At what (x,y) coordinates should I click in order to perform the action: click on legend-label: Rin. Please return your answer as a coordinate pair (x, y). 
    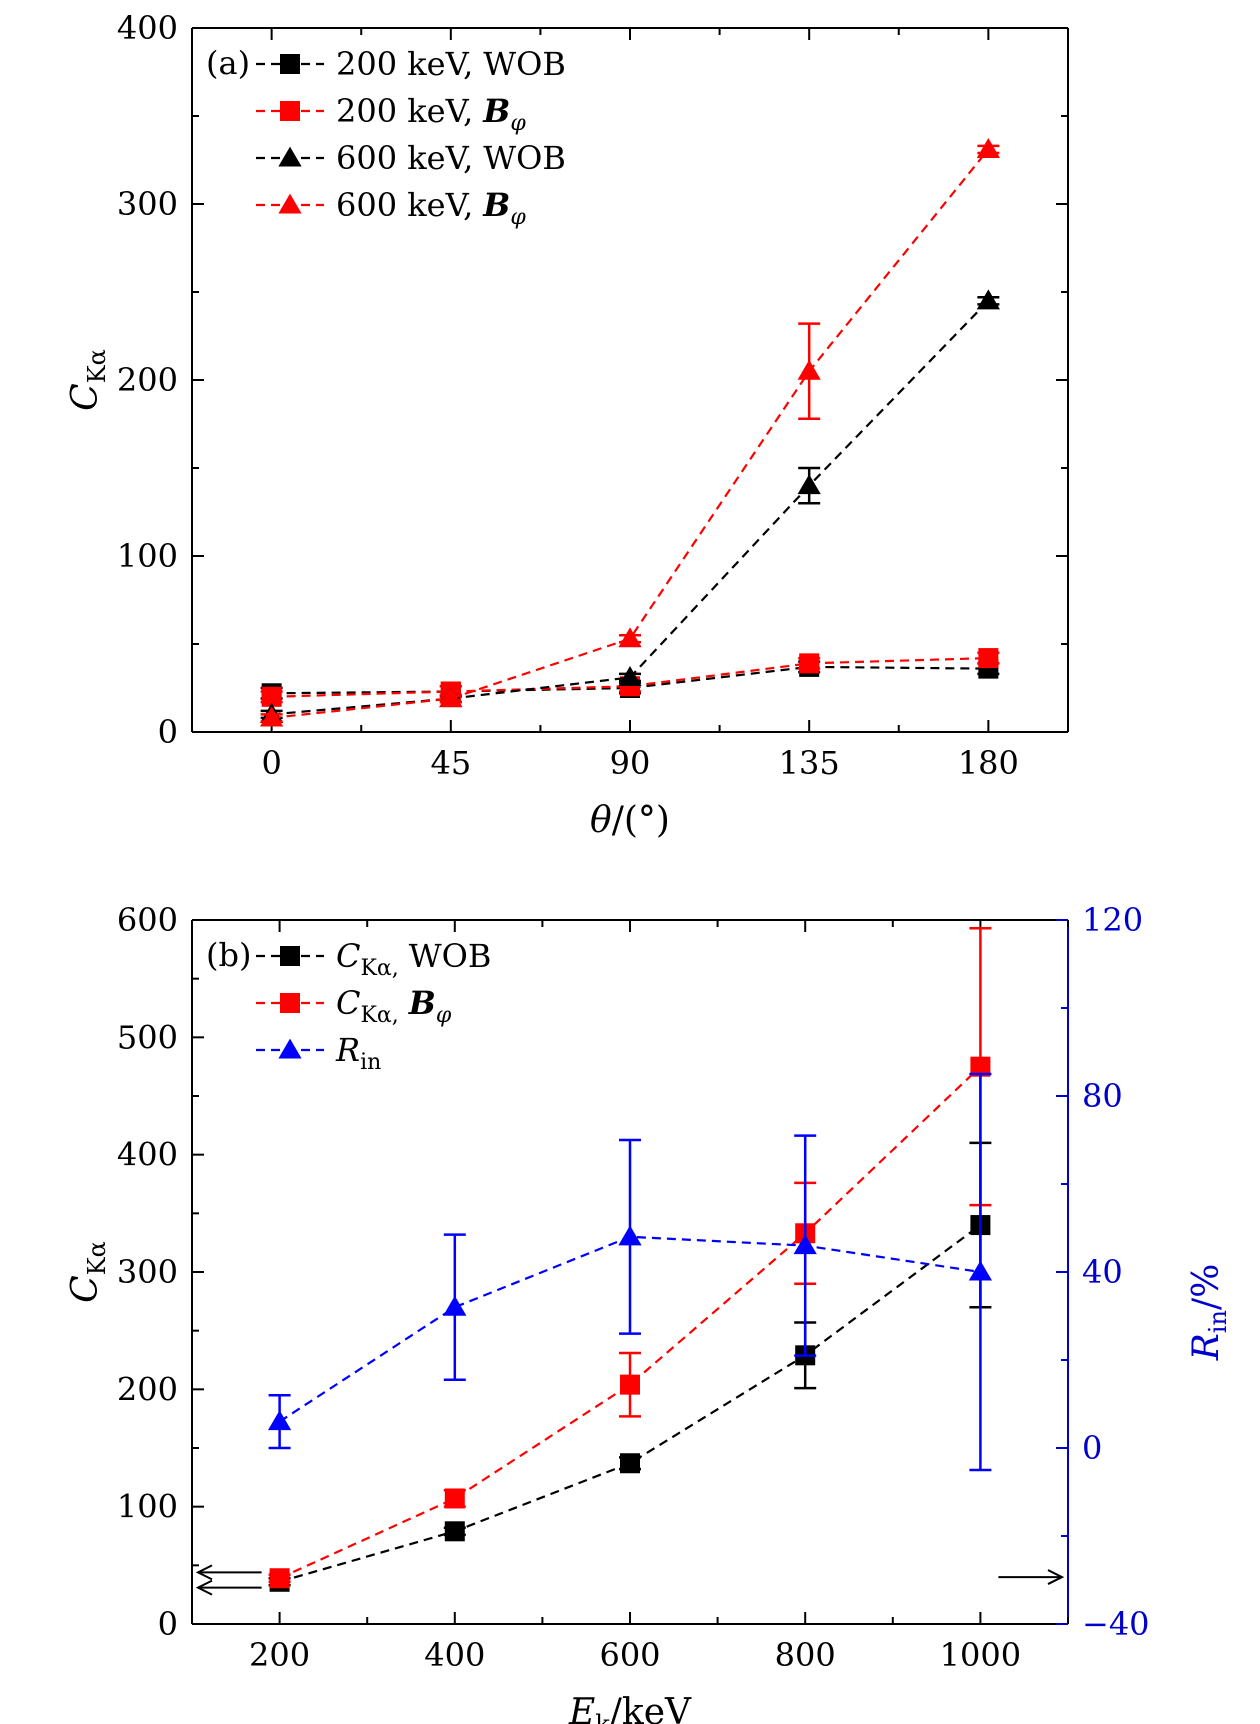
    Looking at the image, I should click on (358, 1053).